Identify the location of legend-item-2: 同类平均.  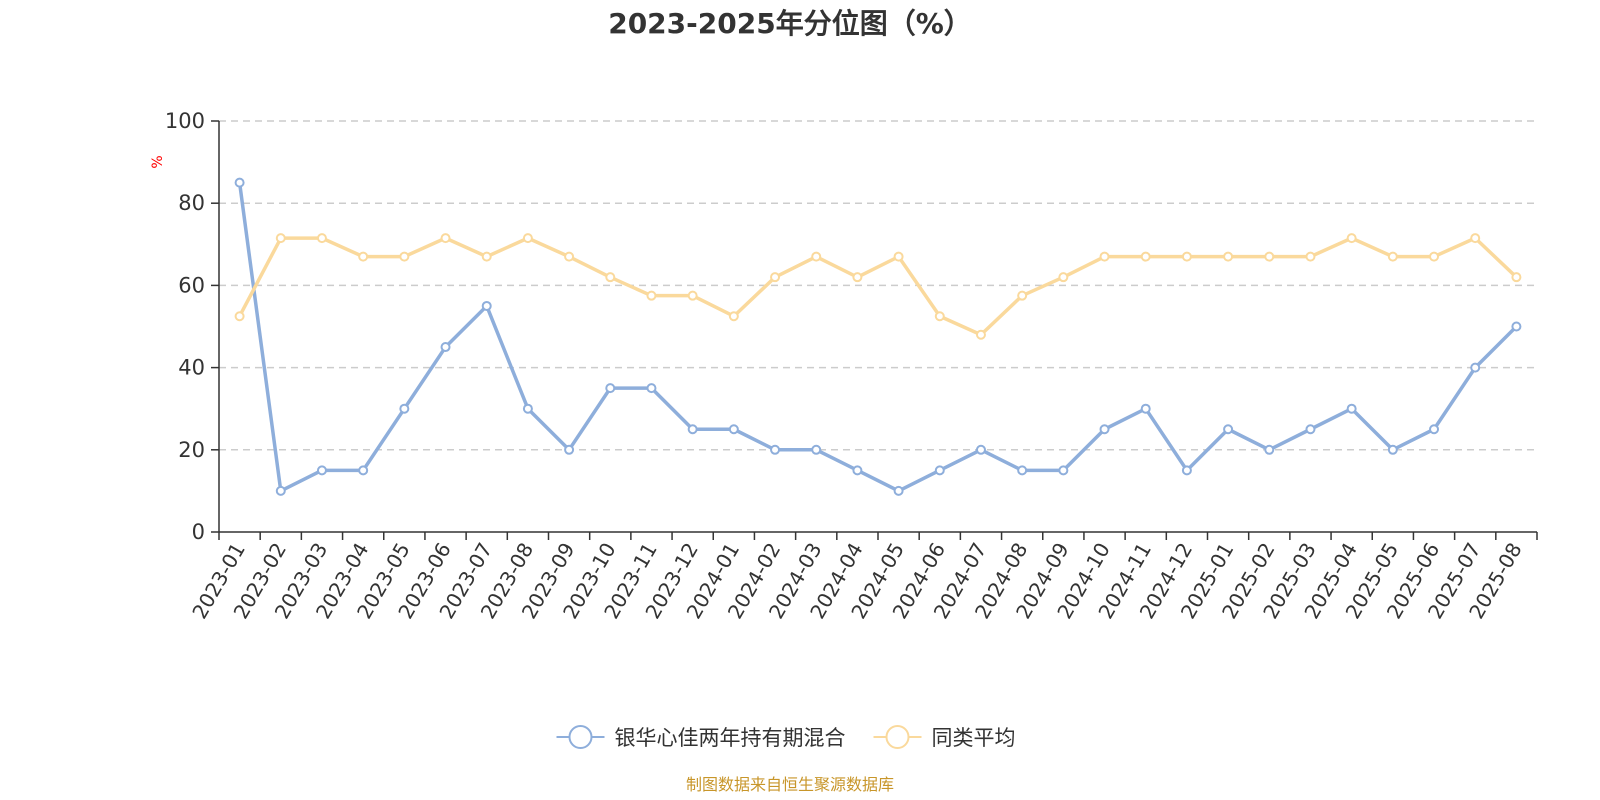
(944, 737).